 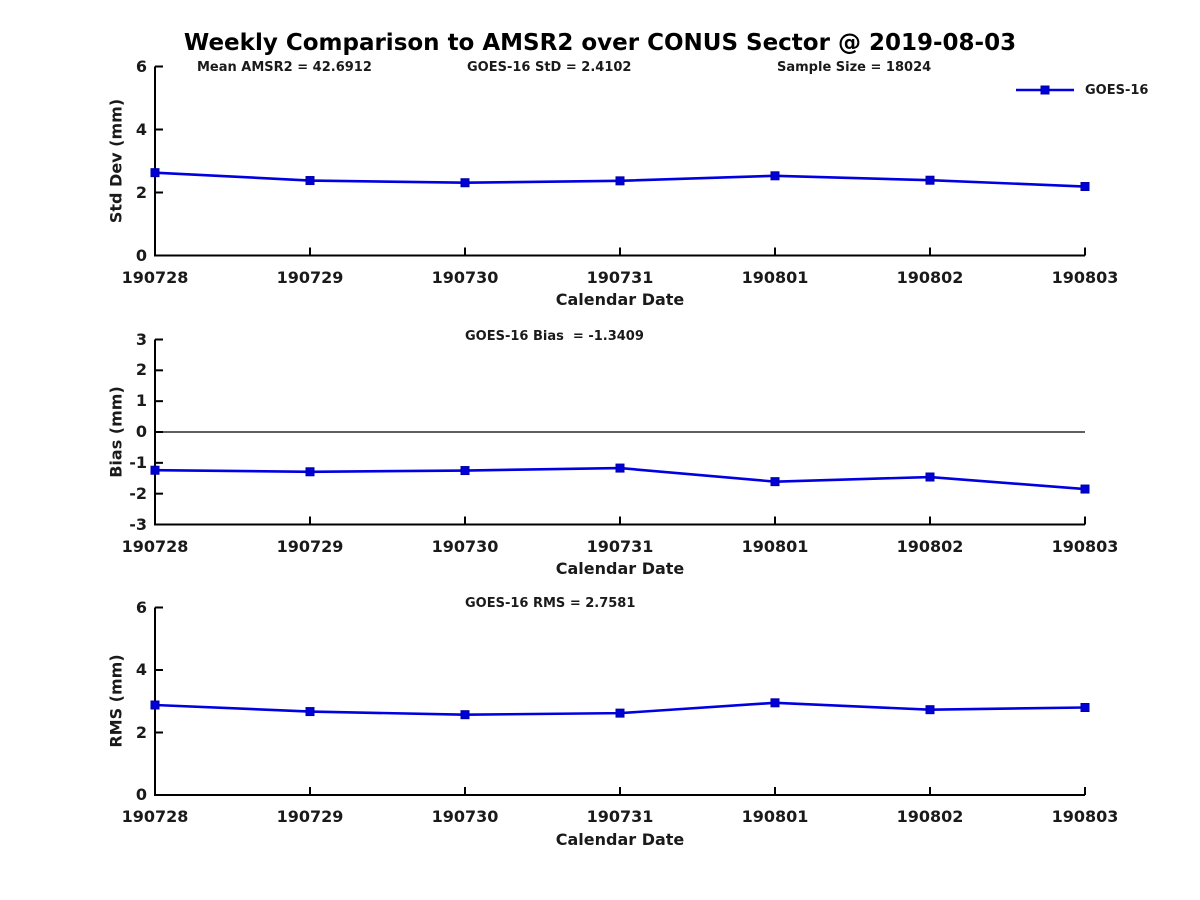 I want to click on legend-series-label: GOES-16, so click(x=1117, y=90).